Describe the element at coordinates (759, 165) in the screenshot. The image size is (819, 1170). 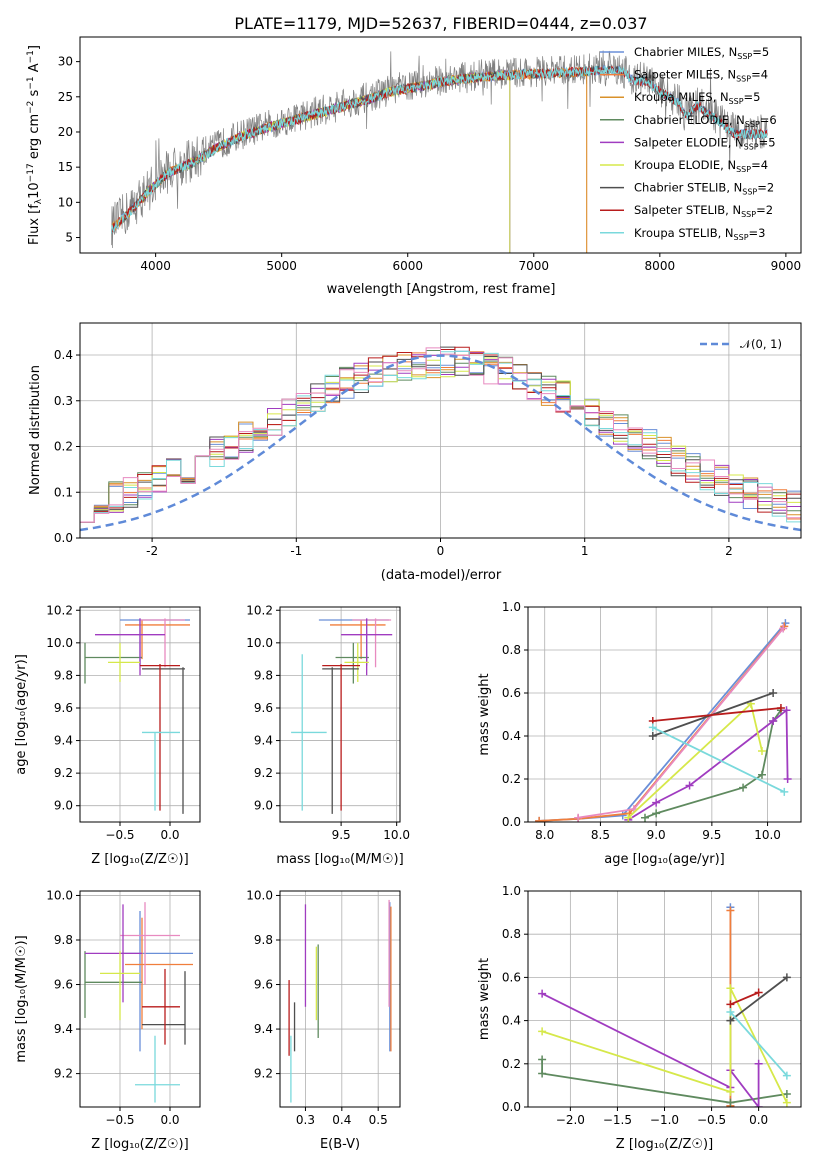
I see `legend-suffix: =4` at that location.